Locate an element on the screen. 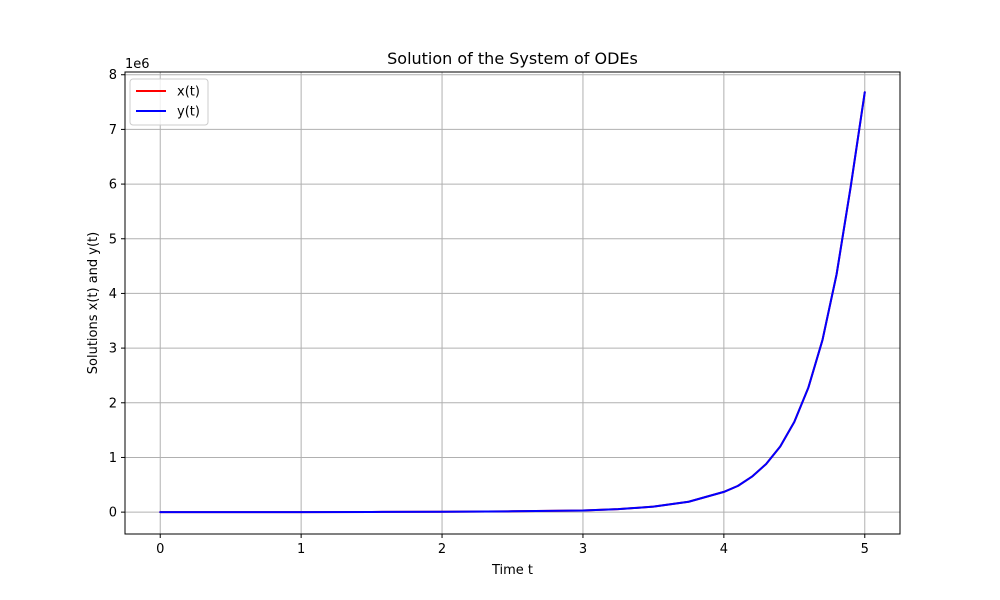 Image resolution: width=1000 pixels, height=600 pixels. x-axis-label: Time t is located at coordinates (512, 570).